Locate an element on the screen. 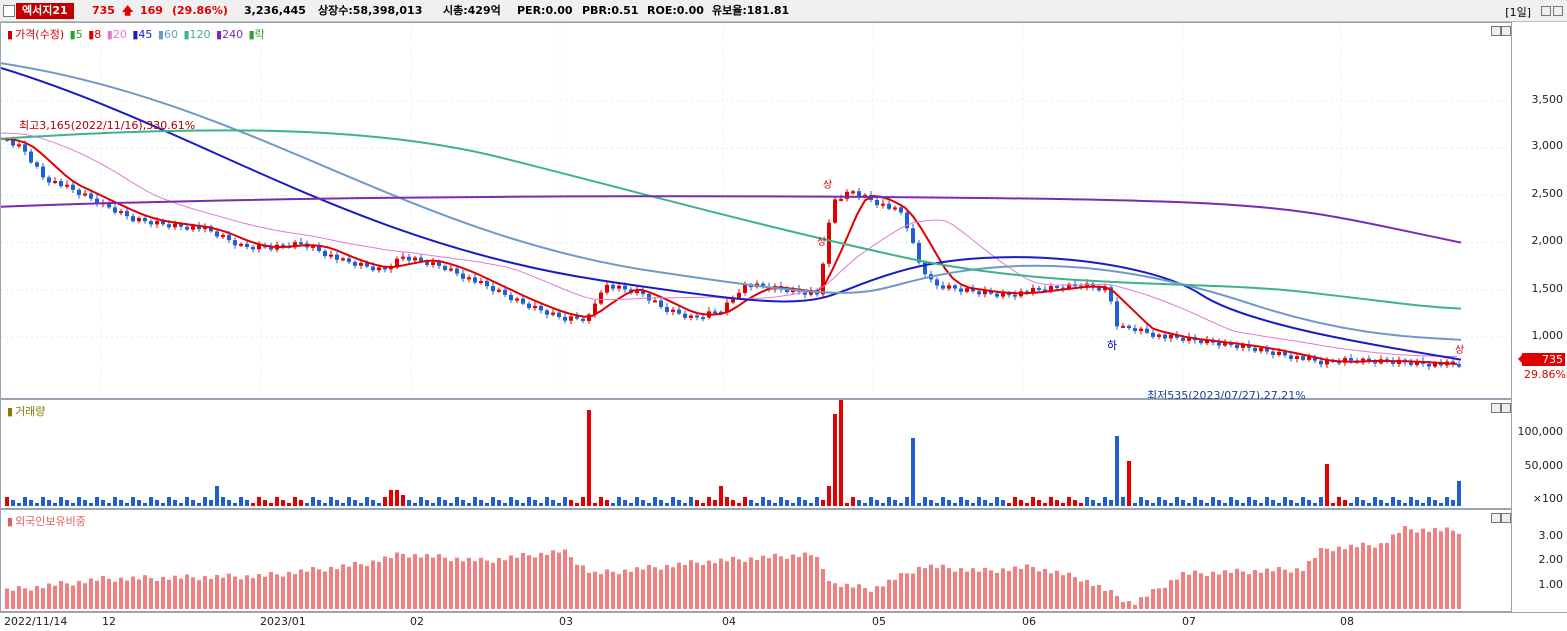 The image size is (1567, 631). date-label: 2023/01 is located at coordinates (283, 621).